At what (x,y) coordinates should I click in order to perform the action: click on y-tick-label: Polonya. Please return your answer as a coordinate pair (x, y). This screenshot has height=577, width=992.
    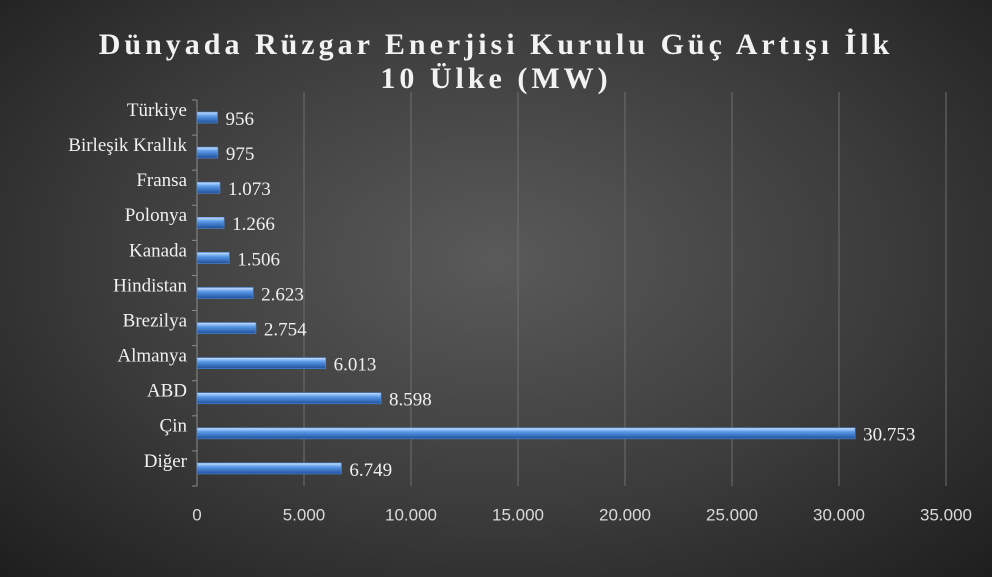
    Looking at the image, I should click on (156, 215).